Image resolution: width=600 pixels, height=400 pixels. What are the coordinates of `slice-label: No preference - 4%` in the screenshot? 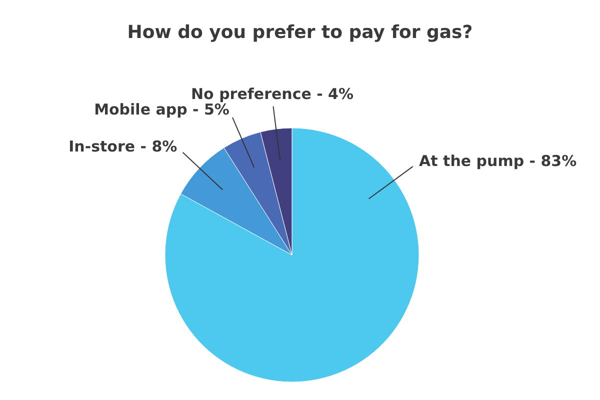 It's located at (272, 93).